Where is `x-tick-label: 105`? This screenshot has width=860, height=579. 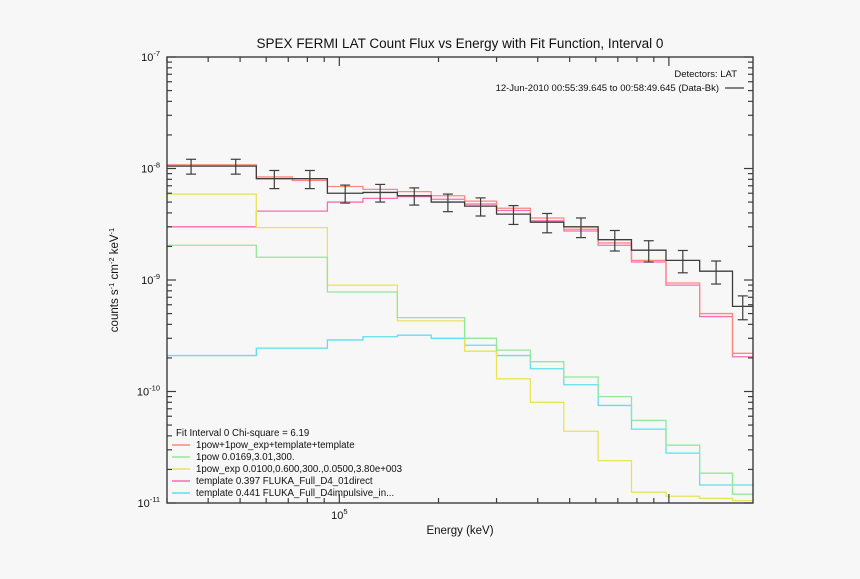
x-tick-label: 105 is located at coordinates (339, 514).